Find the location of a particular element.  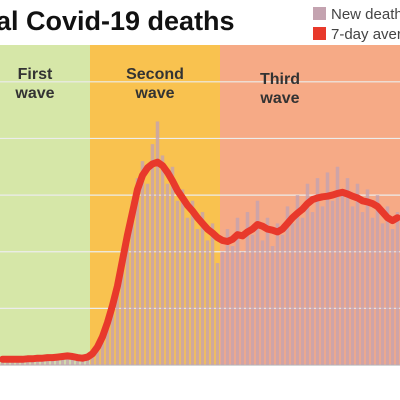

legend-label: 7-day aver is located at coordinates (365, 34).